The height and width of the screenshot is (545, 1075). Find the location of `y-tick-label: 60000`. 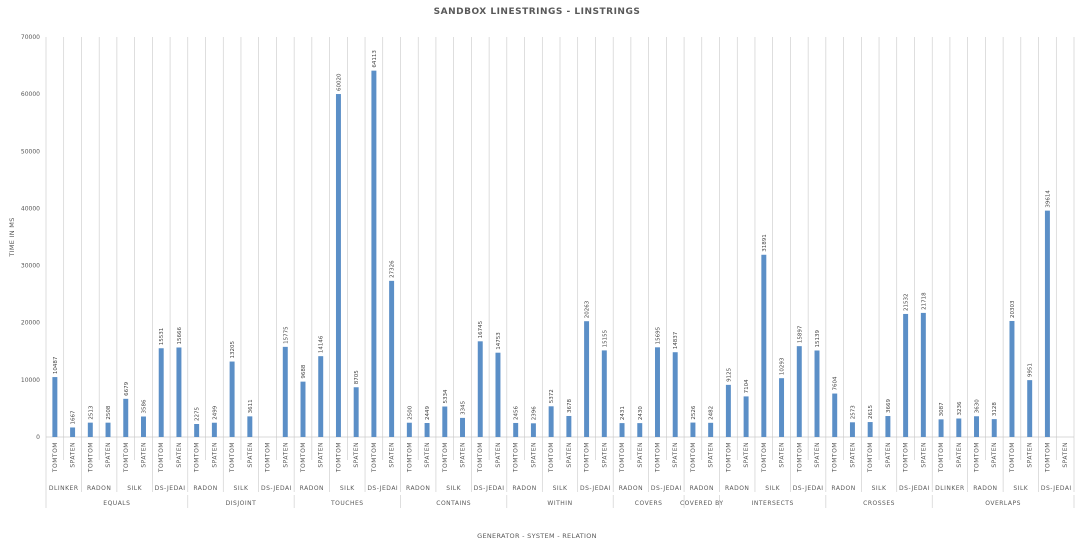

y-tick-label: 60000 is located at coordinates (30, 94).